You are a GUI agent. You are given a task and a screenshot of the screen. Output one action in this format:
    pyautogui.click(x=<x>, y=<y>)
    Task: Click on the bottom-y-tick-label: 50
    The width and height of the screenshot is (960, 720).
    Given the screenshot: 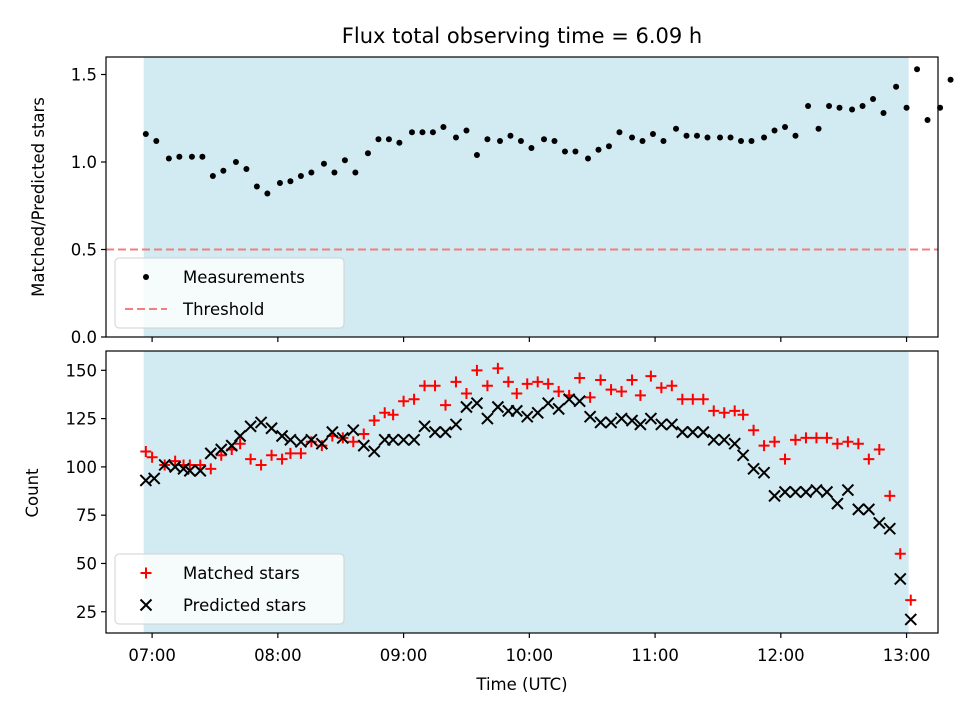 What is the action you would take?
    pyautogui.click(x=86, y=563)
    